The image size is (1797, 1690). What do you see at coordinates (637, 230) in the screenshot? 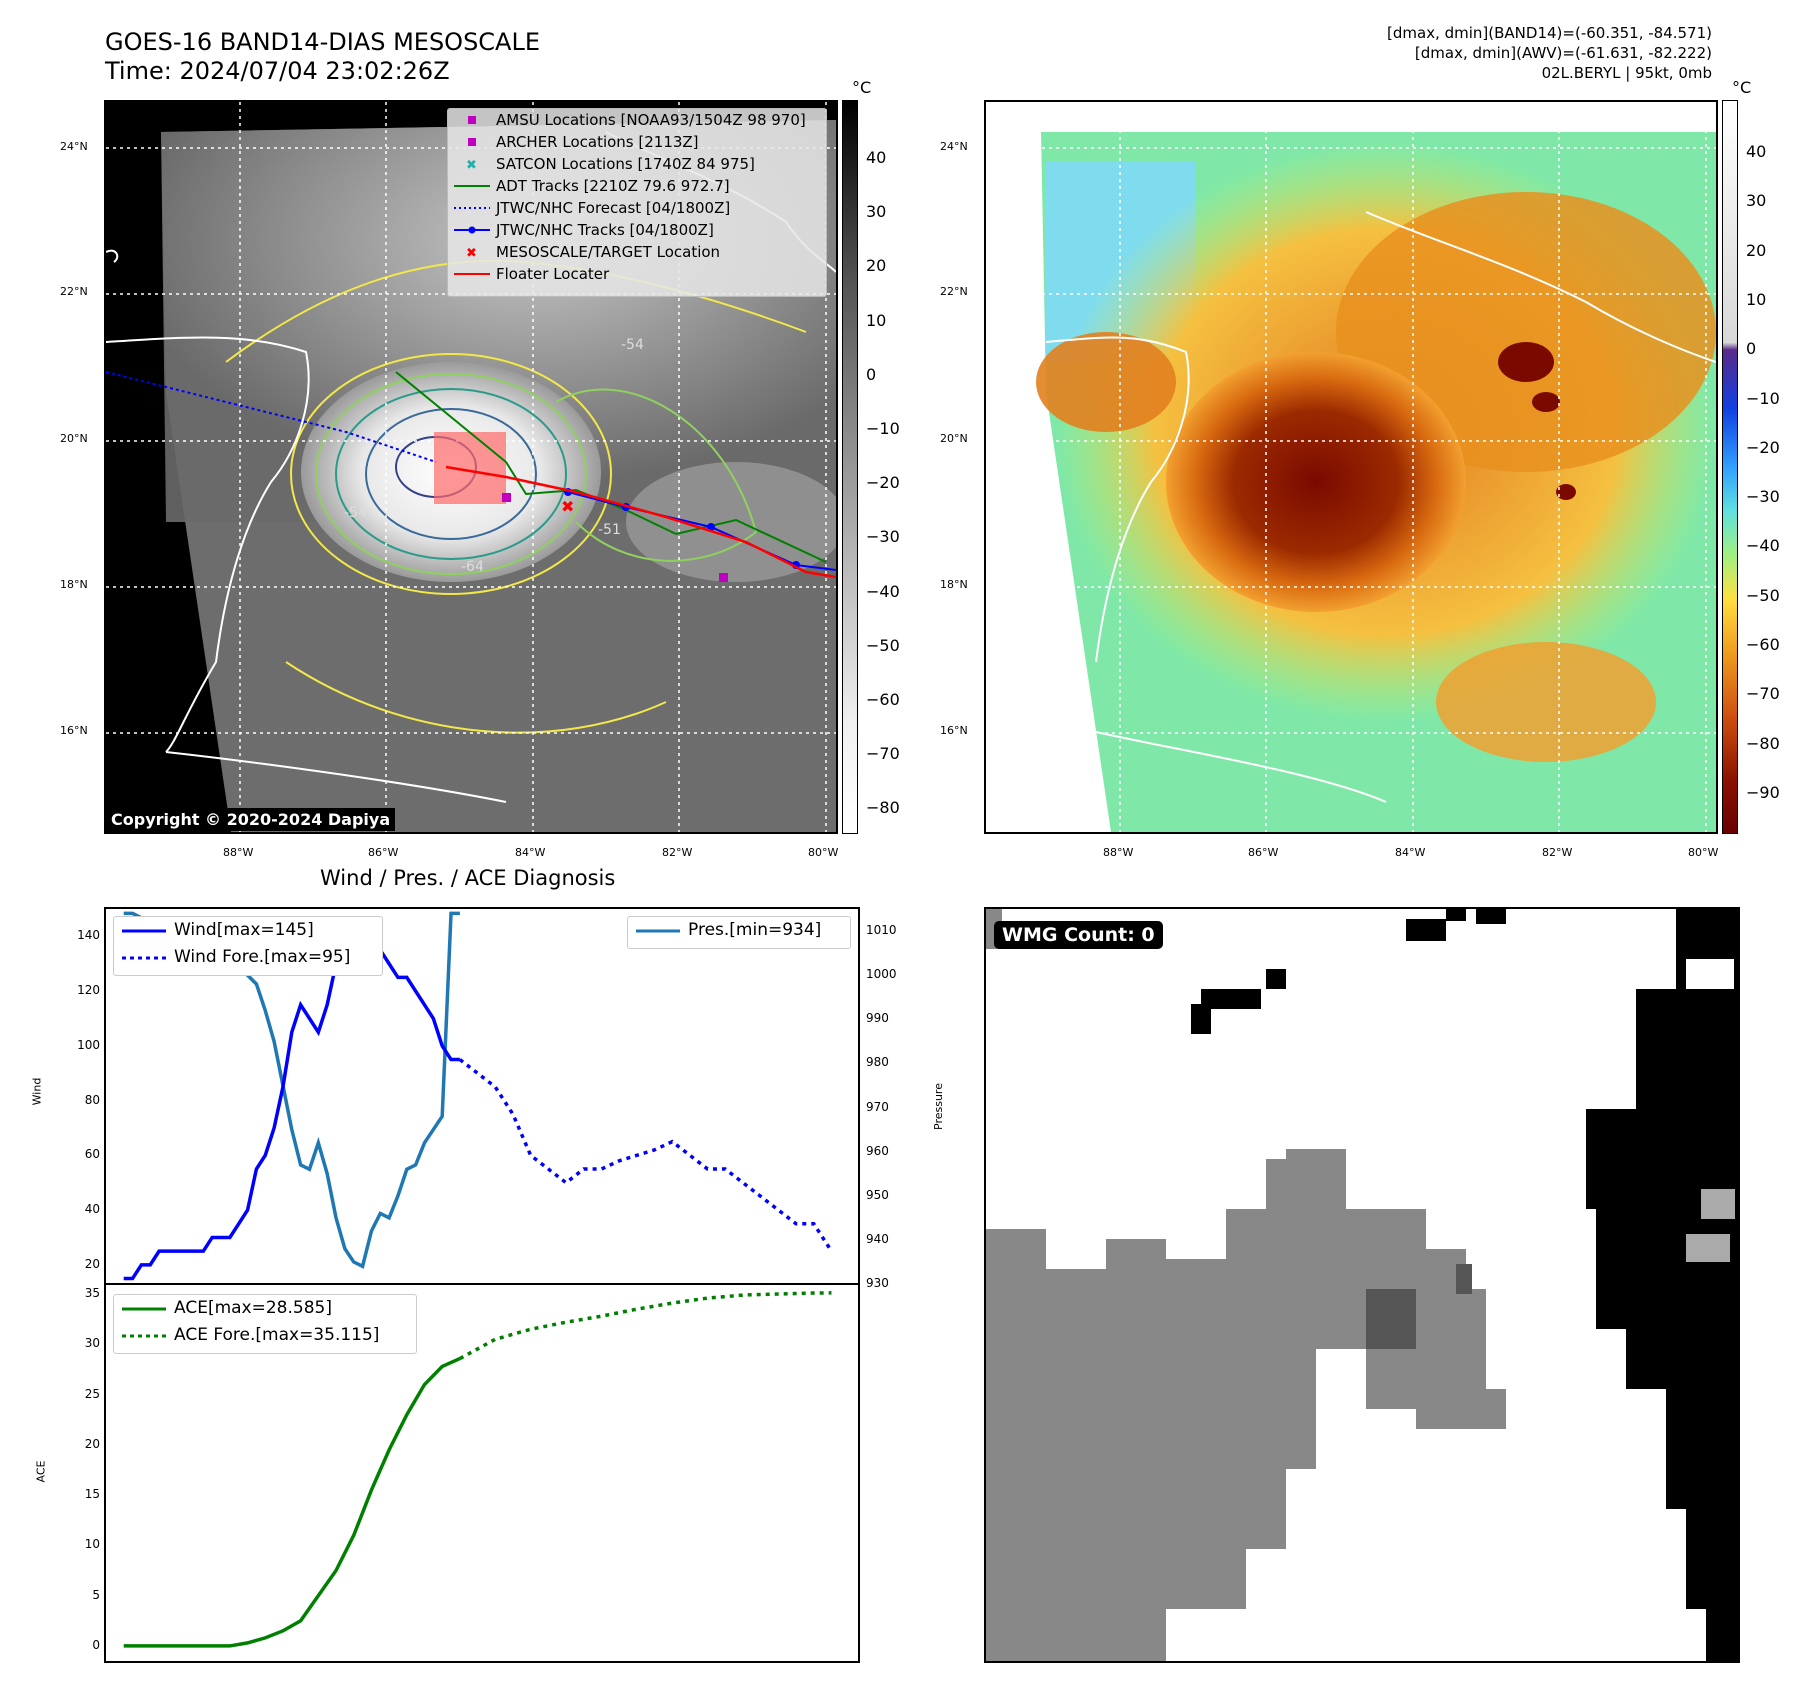
I see `legend-item-tracks: JTWC/NHC Tracks [04/1800Z]` at bounding box center [637, 230].